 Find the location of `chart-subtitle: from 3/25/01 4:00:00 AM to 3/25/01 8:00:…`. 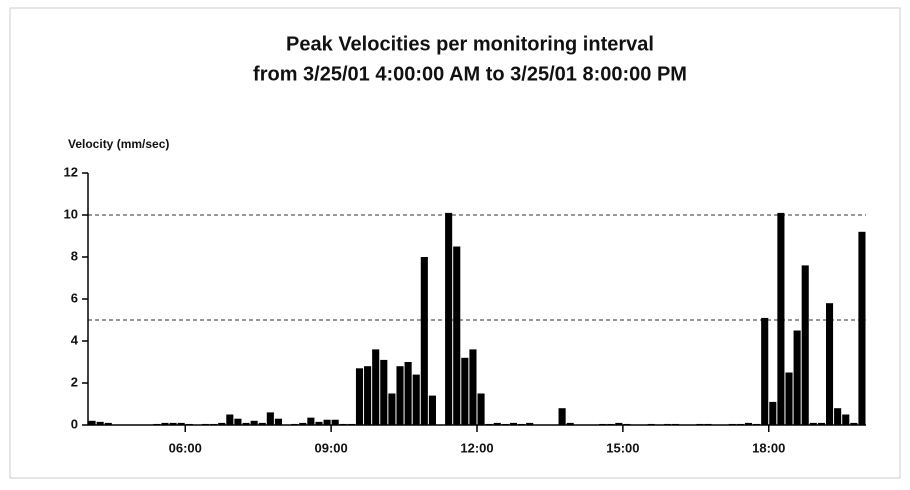

chart-subtitle: from 3/25/01 4:00:00 AM to 3/25/01 8:00:… is located at coordinates (470, 74).